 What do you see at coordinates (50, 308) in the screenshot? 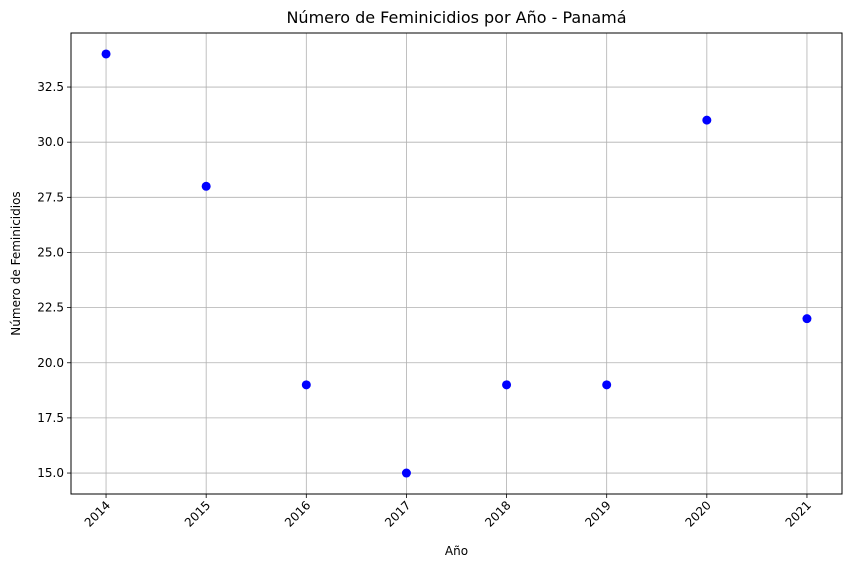
I see `y-tick-label: 22.5` at bounding box center [50, 308].